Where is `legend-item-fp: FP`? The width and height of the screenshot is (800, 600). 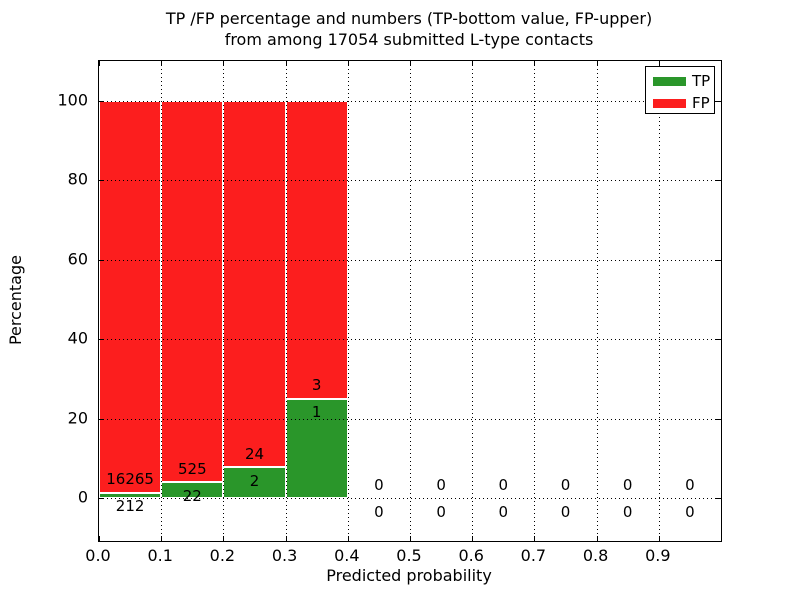 legend-item-fp: FP is located at coordinates (680, 103).